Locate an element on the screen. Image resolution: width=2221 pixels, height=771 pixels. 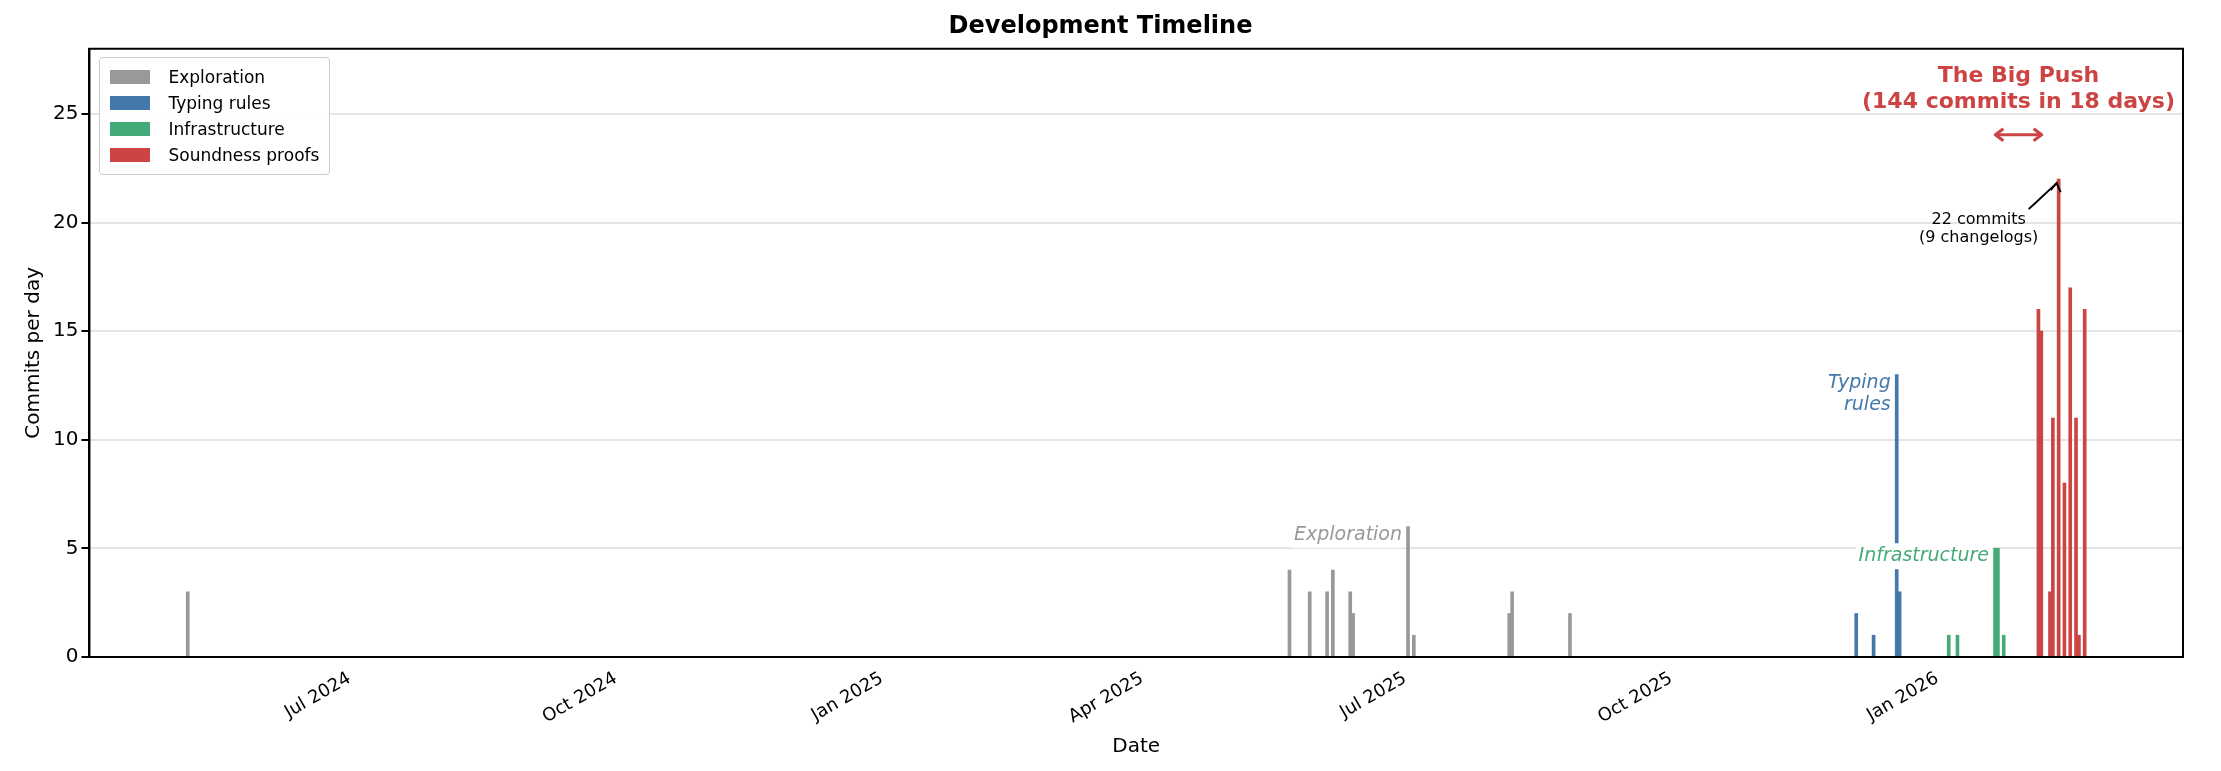
y-tick-label: 0 is located at coordinates (72, 655).